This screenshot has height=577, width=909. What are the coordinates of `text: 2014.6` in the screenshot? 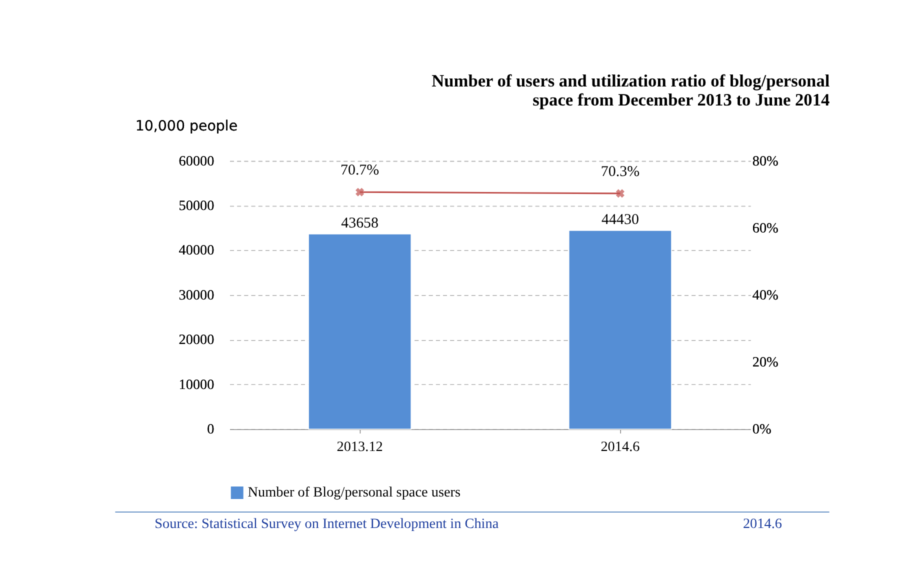 It's located at (762, 524).